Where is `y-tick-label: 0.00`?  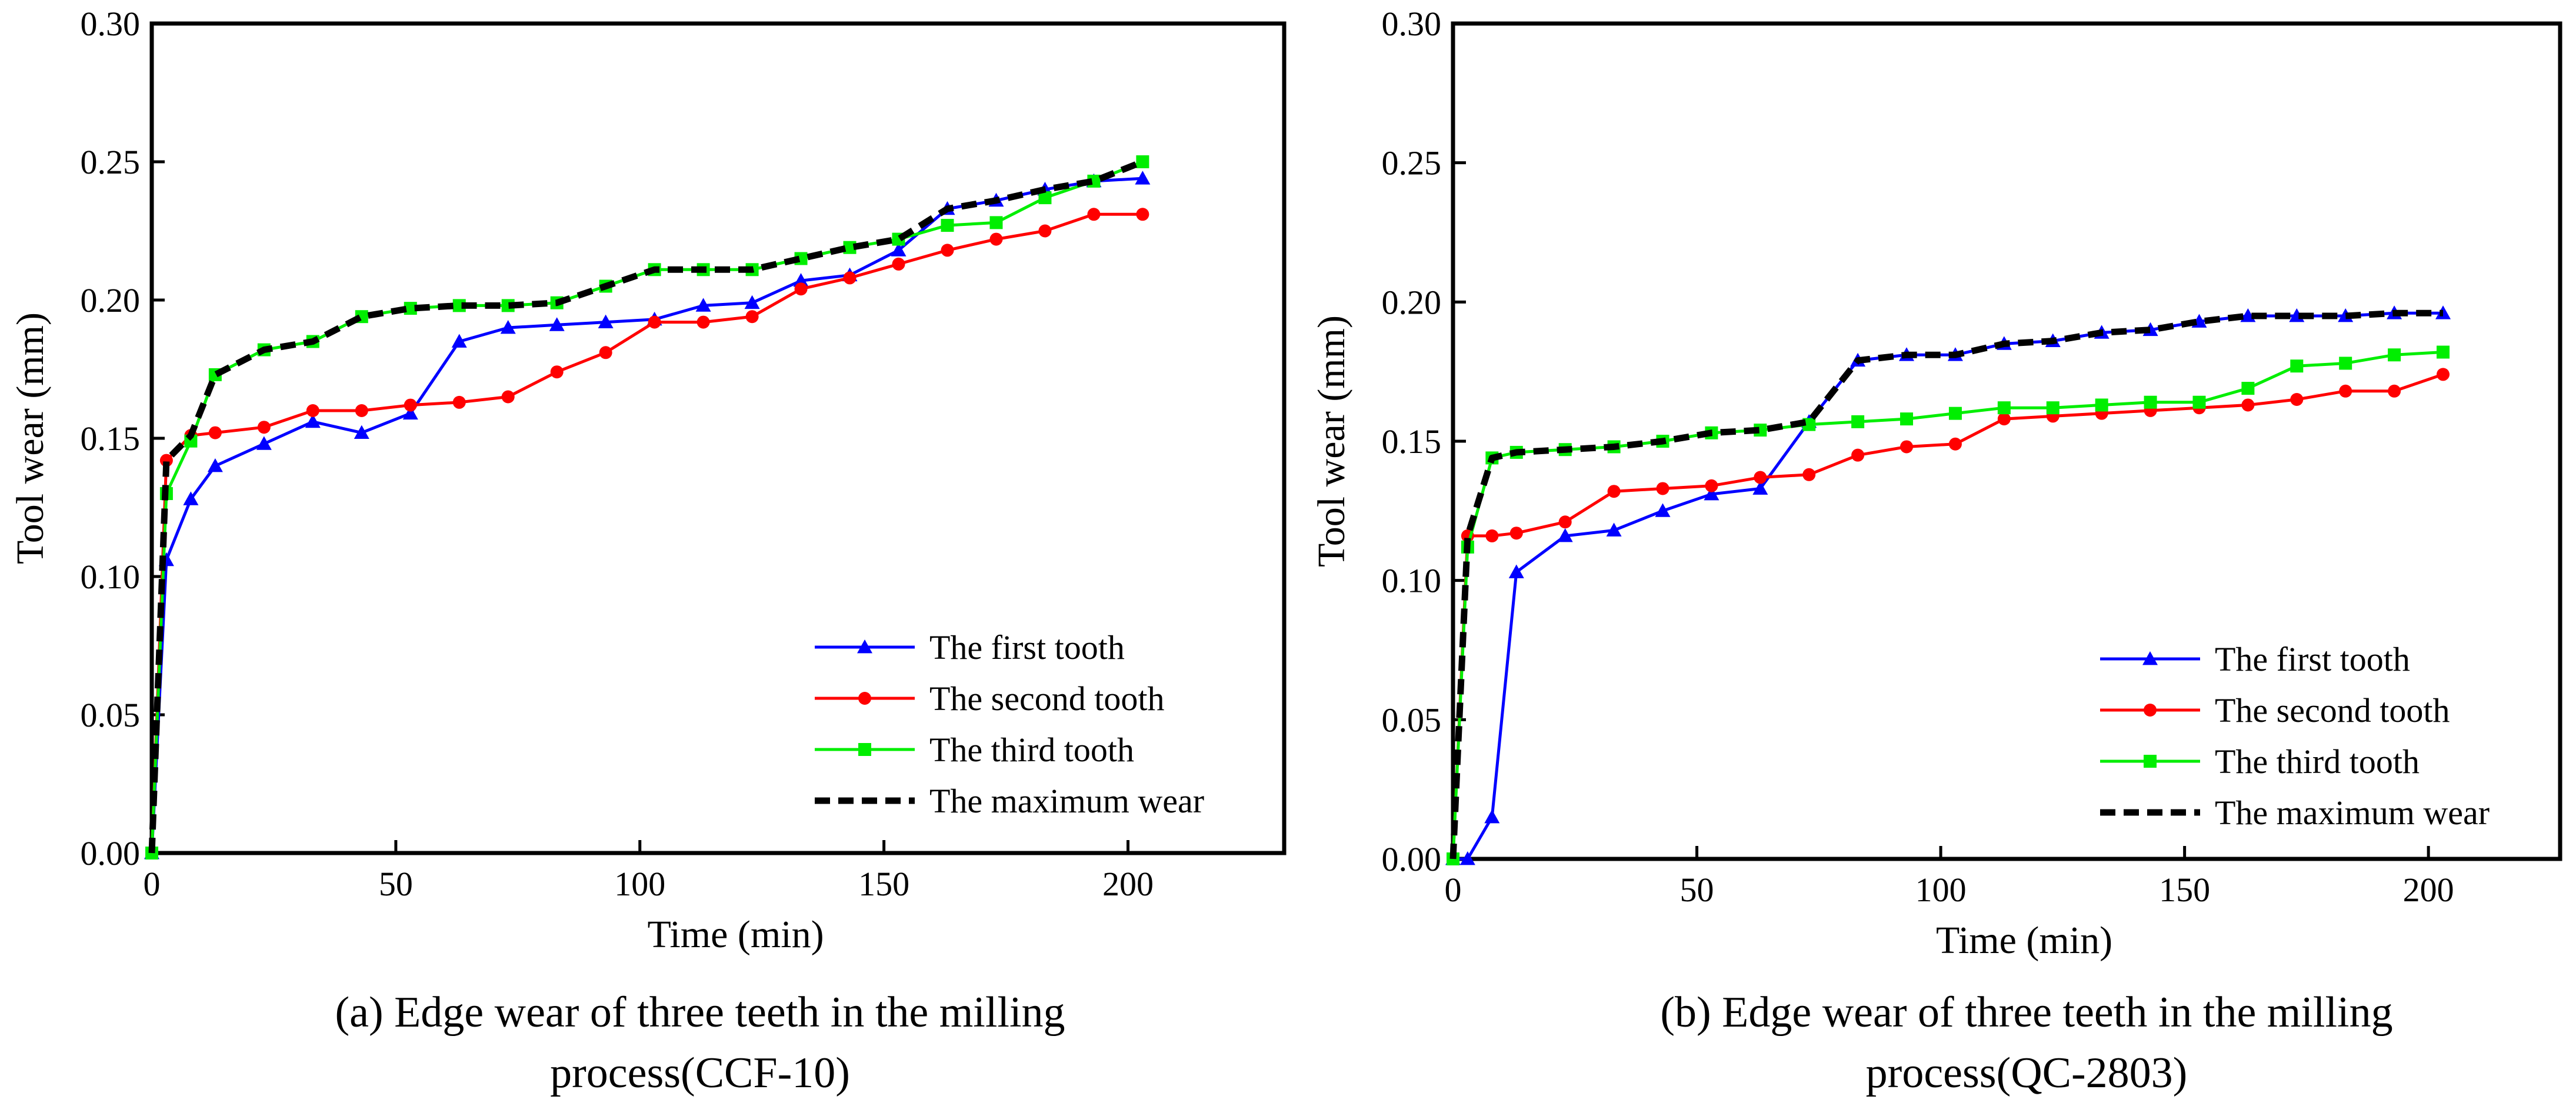 y-tick-label: 0.00 is located at coordinates (1412, 859).